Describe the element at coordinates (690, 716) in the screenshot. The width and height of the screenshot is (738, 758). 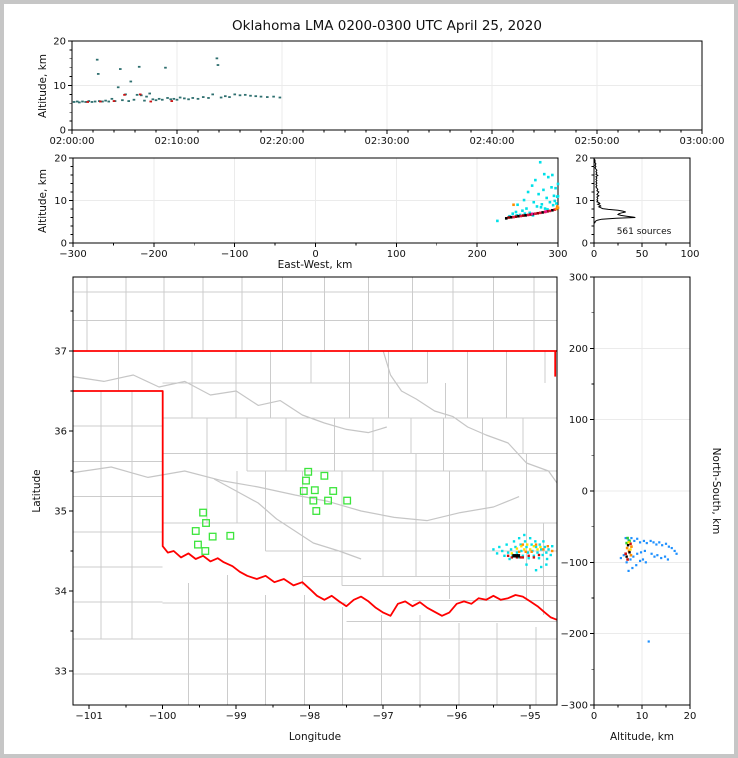
I see `x-tick-label: 20` at that location.